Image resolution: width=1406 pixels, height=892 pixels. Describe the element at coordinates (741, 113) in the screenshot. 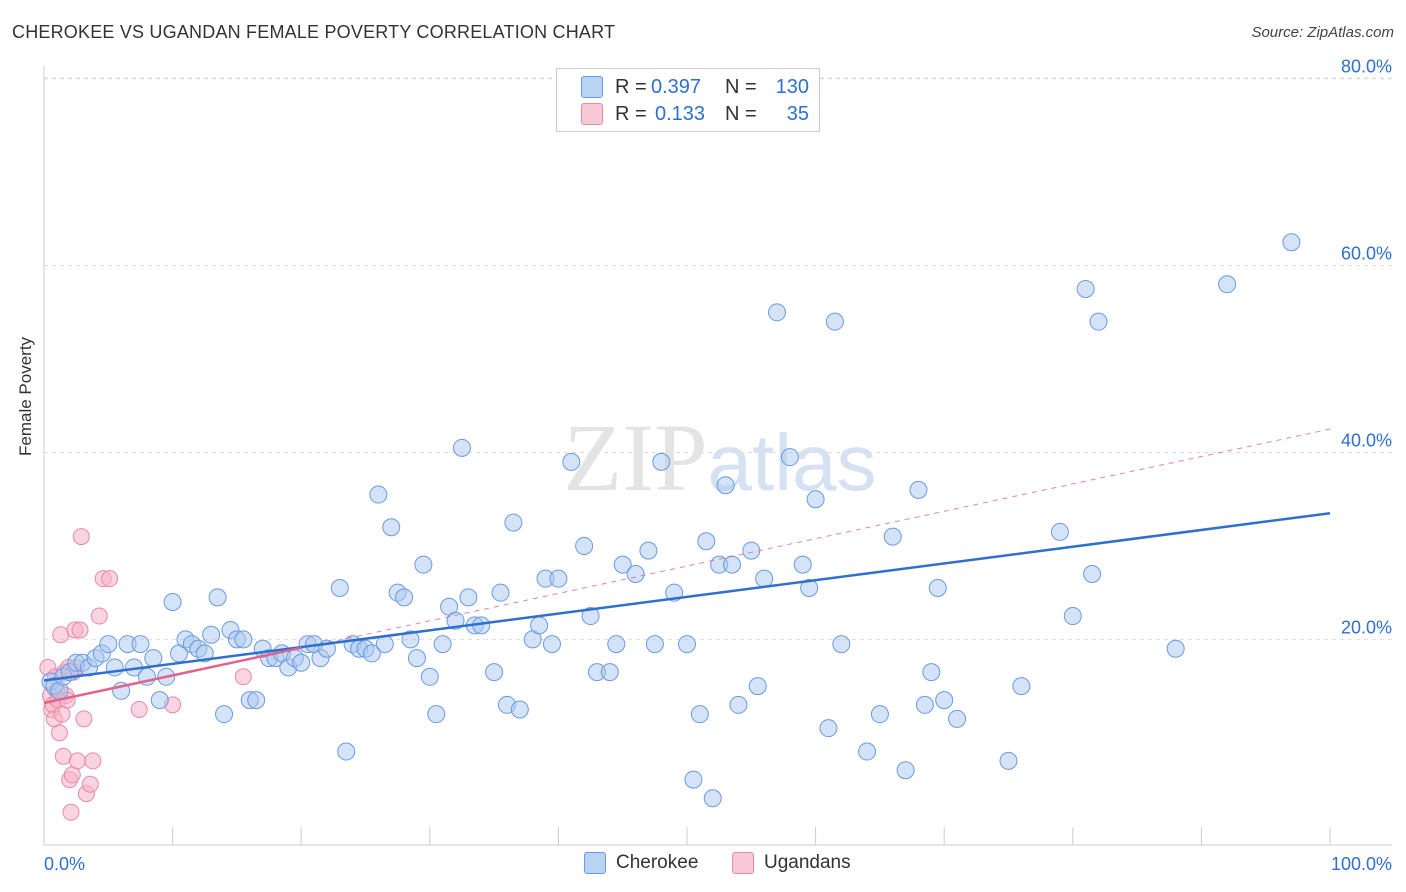

I see `legend-n-label: N =` at that location.